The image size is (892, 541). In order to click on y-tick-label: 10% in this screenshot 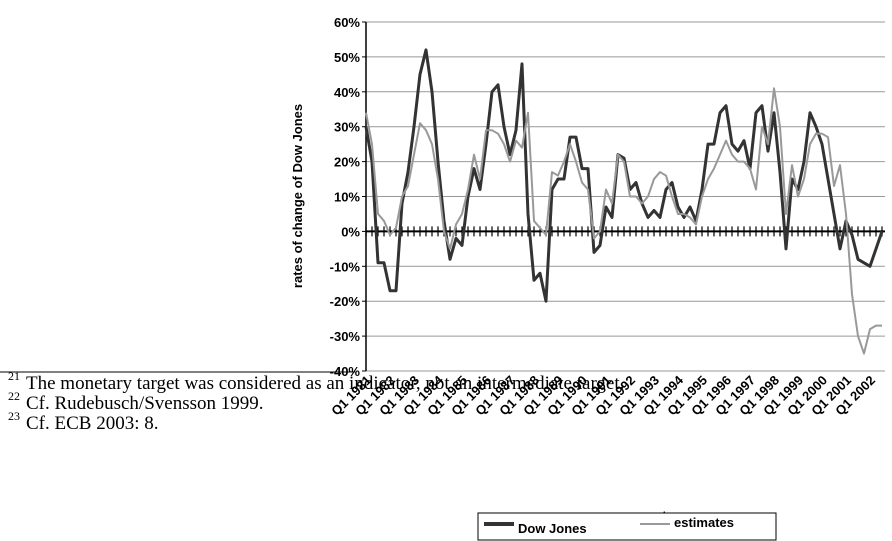, I will do `click(347, 197)`.